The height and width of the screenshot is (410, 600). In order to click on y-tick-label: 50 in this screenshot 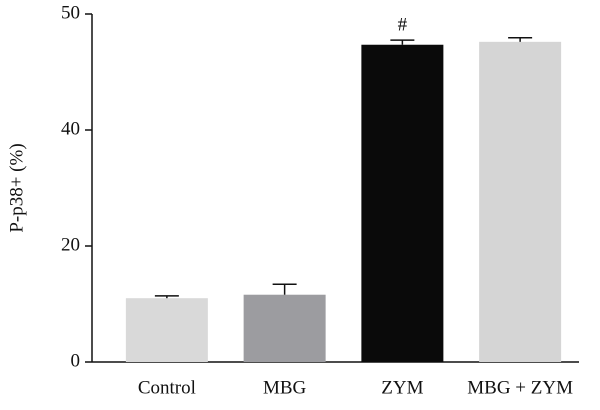, I will do `click(70, 12)`.